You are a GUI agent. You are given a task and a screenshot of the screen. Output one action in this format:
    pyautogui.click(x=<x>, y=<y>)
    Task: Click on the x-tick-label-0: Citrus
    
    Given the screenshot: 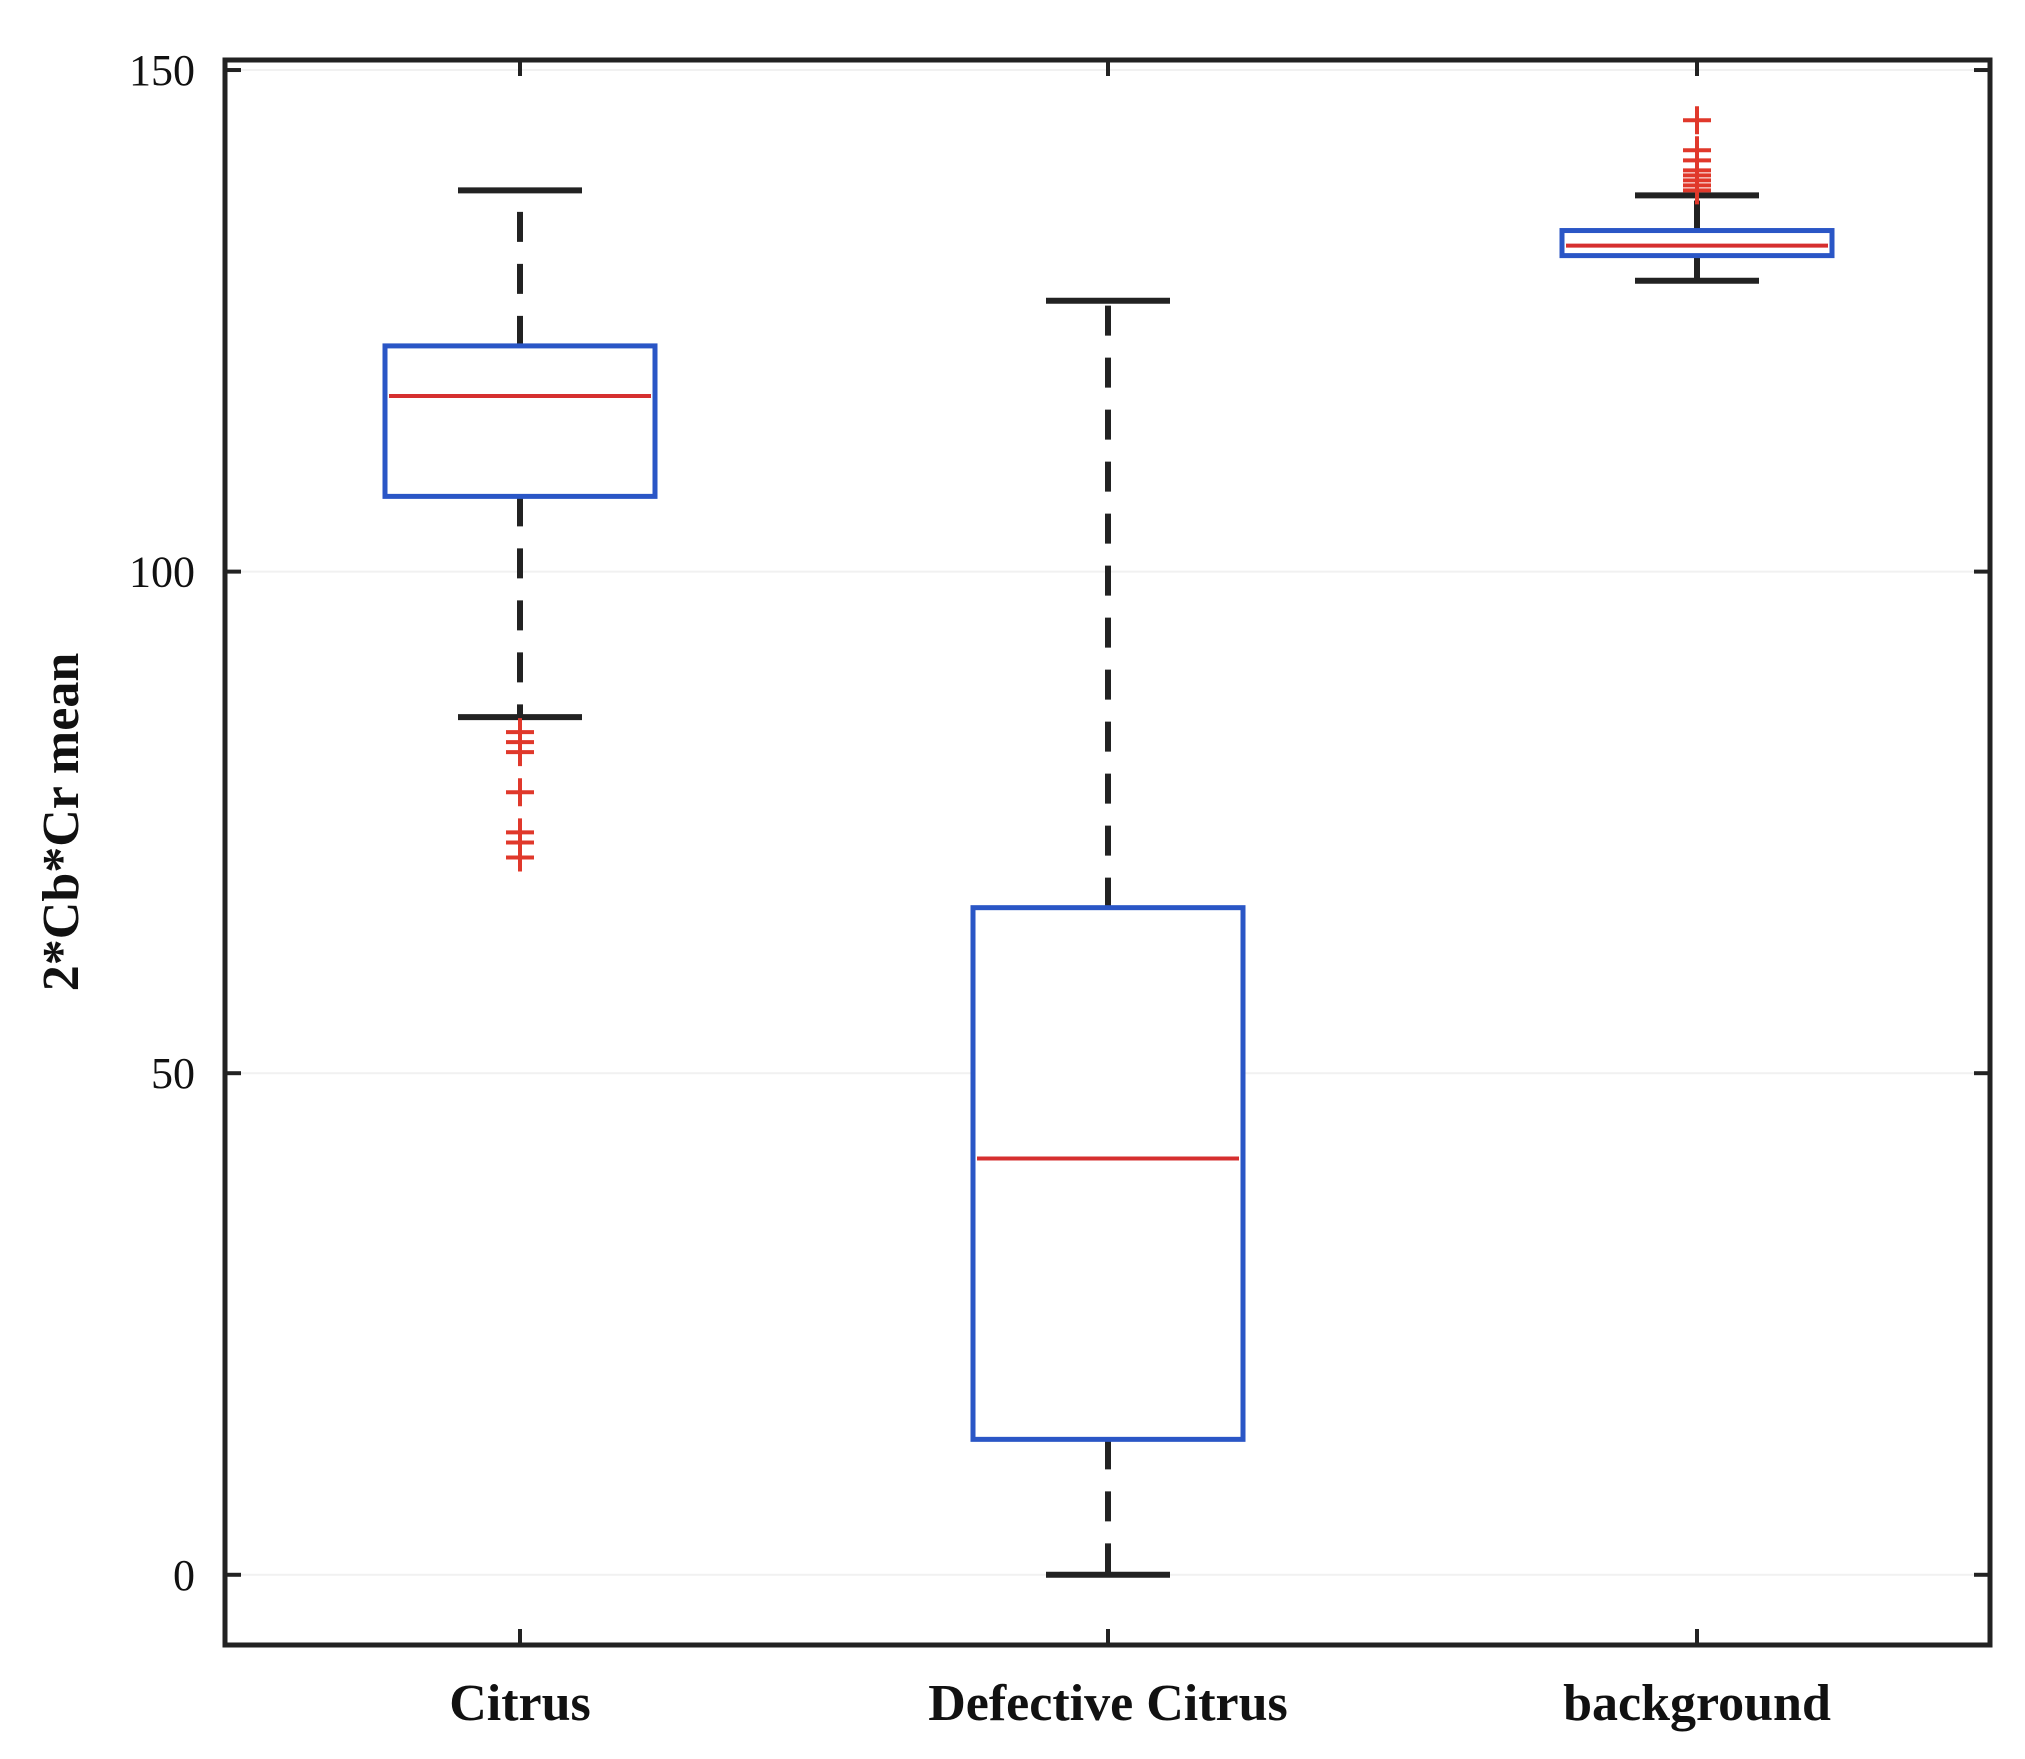 What is the action you would take?
    pyautogui.click(x=520, y=1703)
    